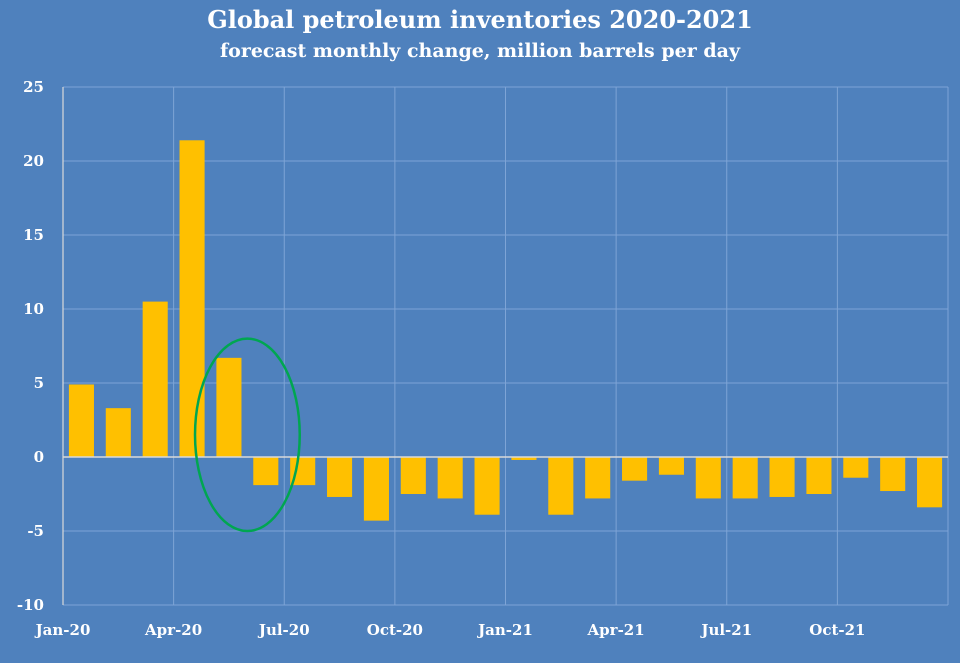  Describe the element at coordinates (837, 630) in the screenshot. I see `x-tick-label: Oct-21` at that location.